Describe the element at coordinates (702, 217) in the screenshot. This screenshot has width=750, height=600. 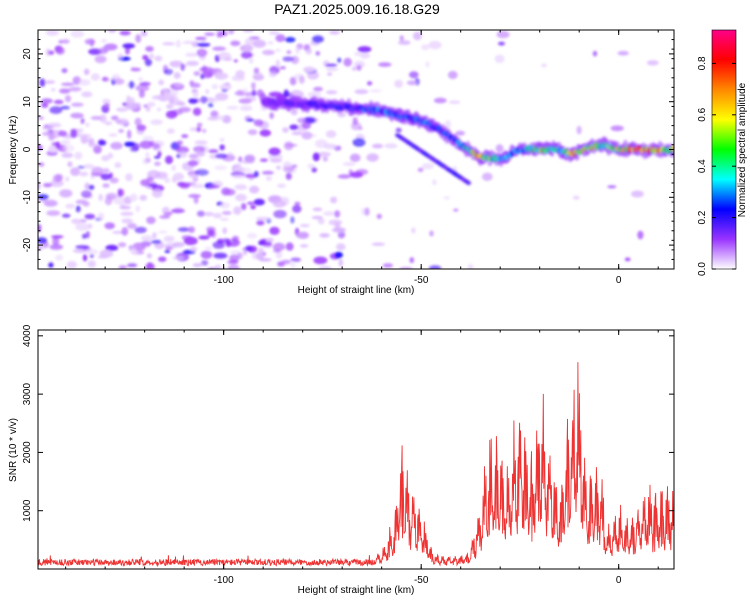
I see `colorbar-tick-label: 0.2` at that location.